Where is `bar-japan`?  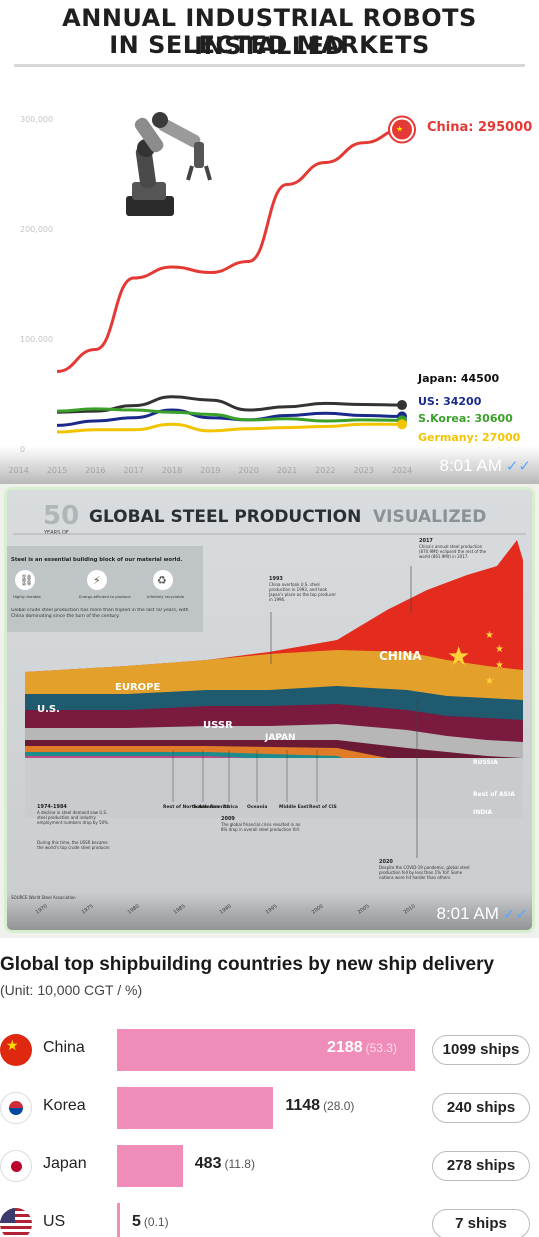
bar-japan is located at coordinates (150, 1166).